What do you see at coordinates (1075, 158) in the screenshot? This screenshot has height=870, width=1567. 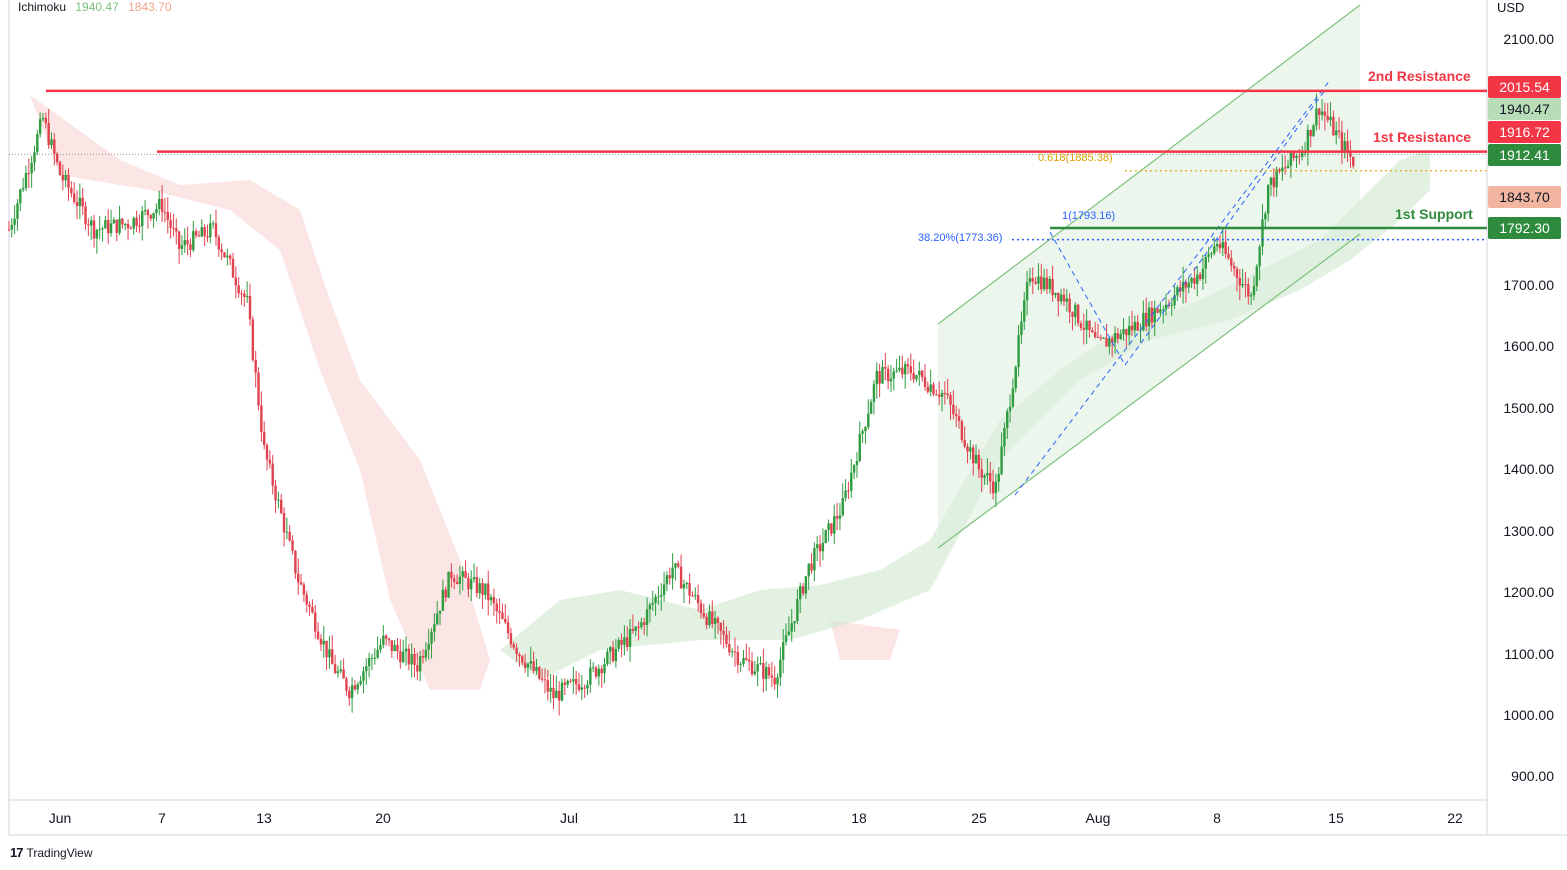 I see `fib-618-label: 0.618(1885.38)` at bounding box center [1075, 158].